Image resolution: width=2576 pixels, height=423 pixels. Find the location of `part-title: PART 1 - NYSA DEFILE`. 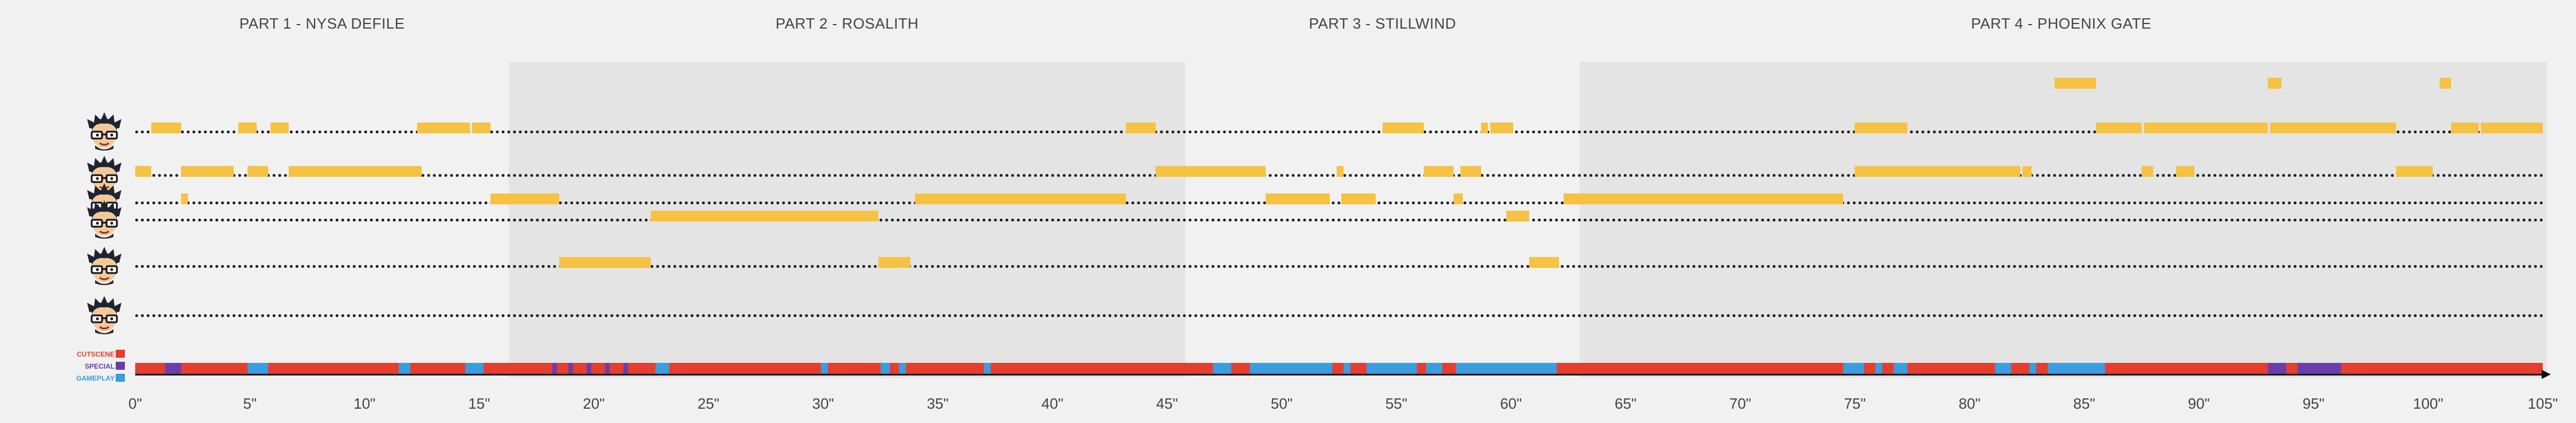

part-title: PART 1 - NYSA DEFILE is located at coordinates (322, 23).